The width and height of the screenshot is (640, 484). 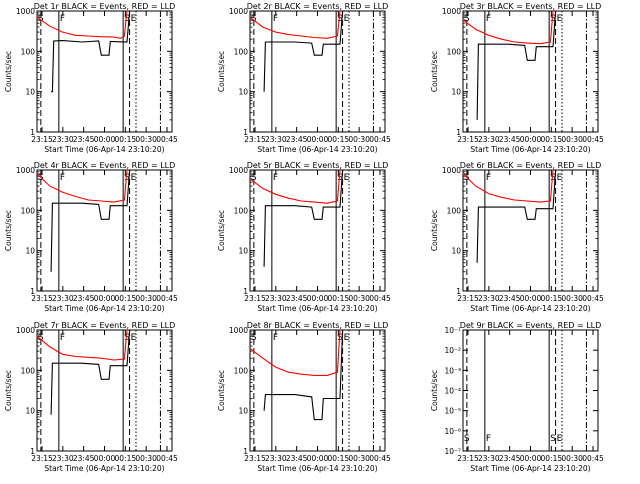 I want to click on panel-title: Det 7r BLACK = Events, RED = LLD, so click(x=105, y=325).